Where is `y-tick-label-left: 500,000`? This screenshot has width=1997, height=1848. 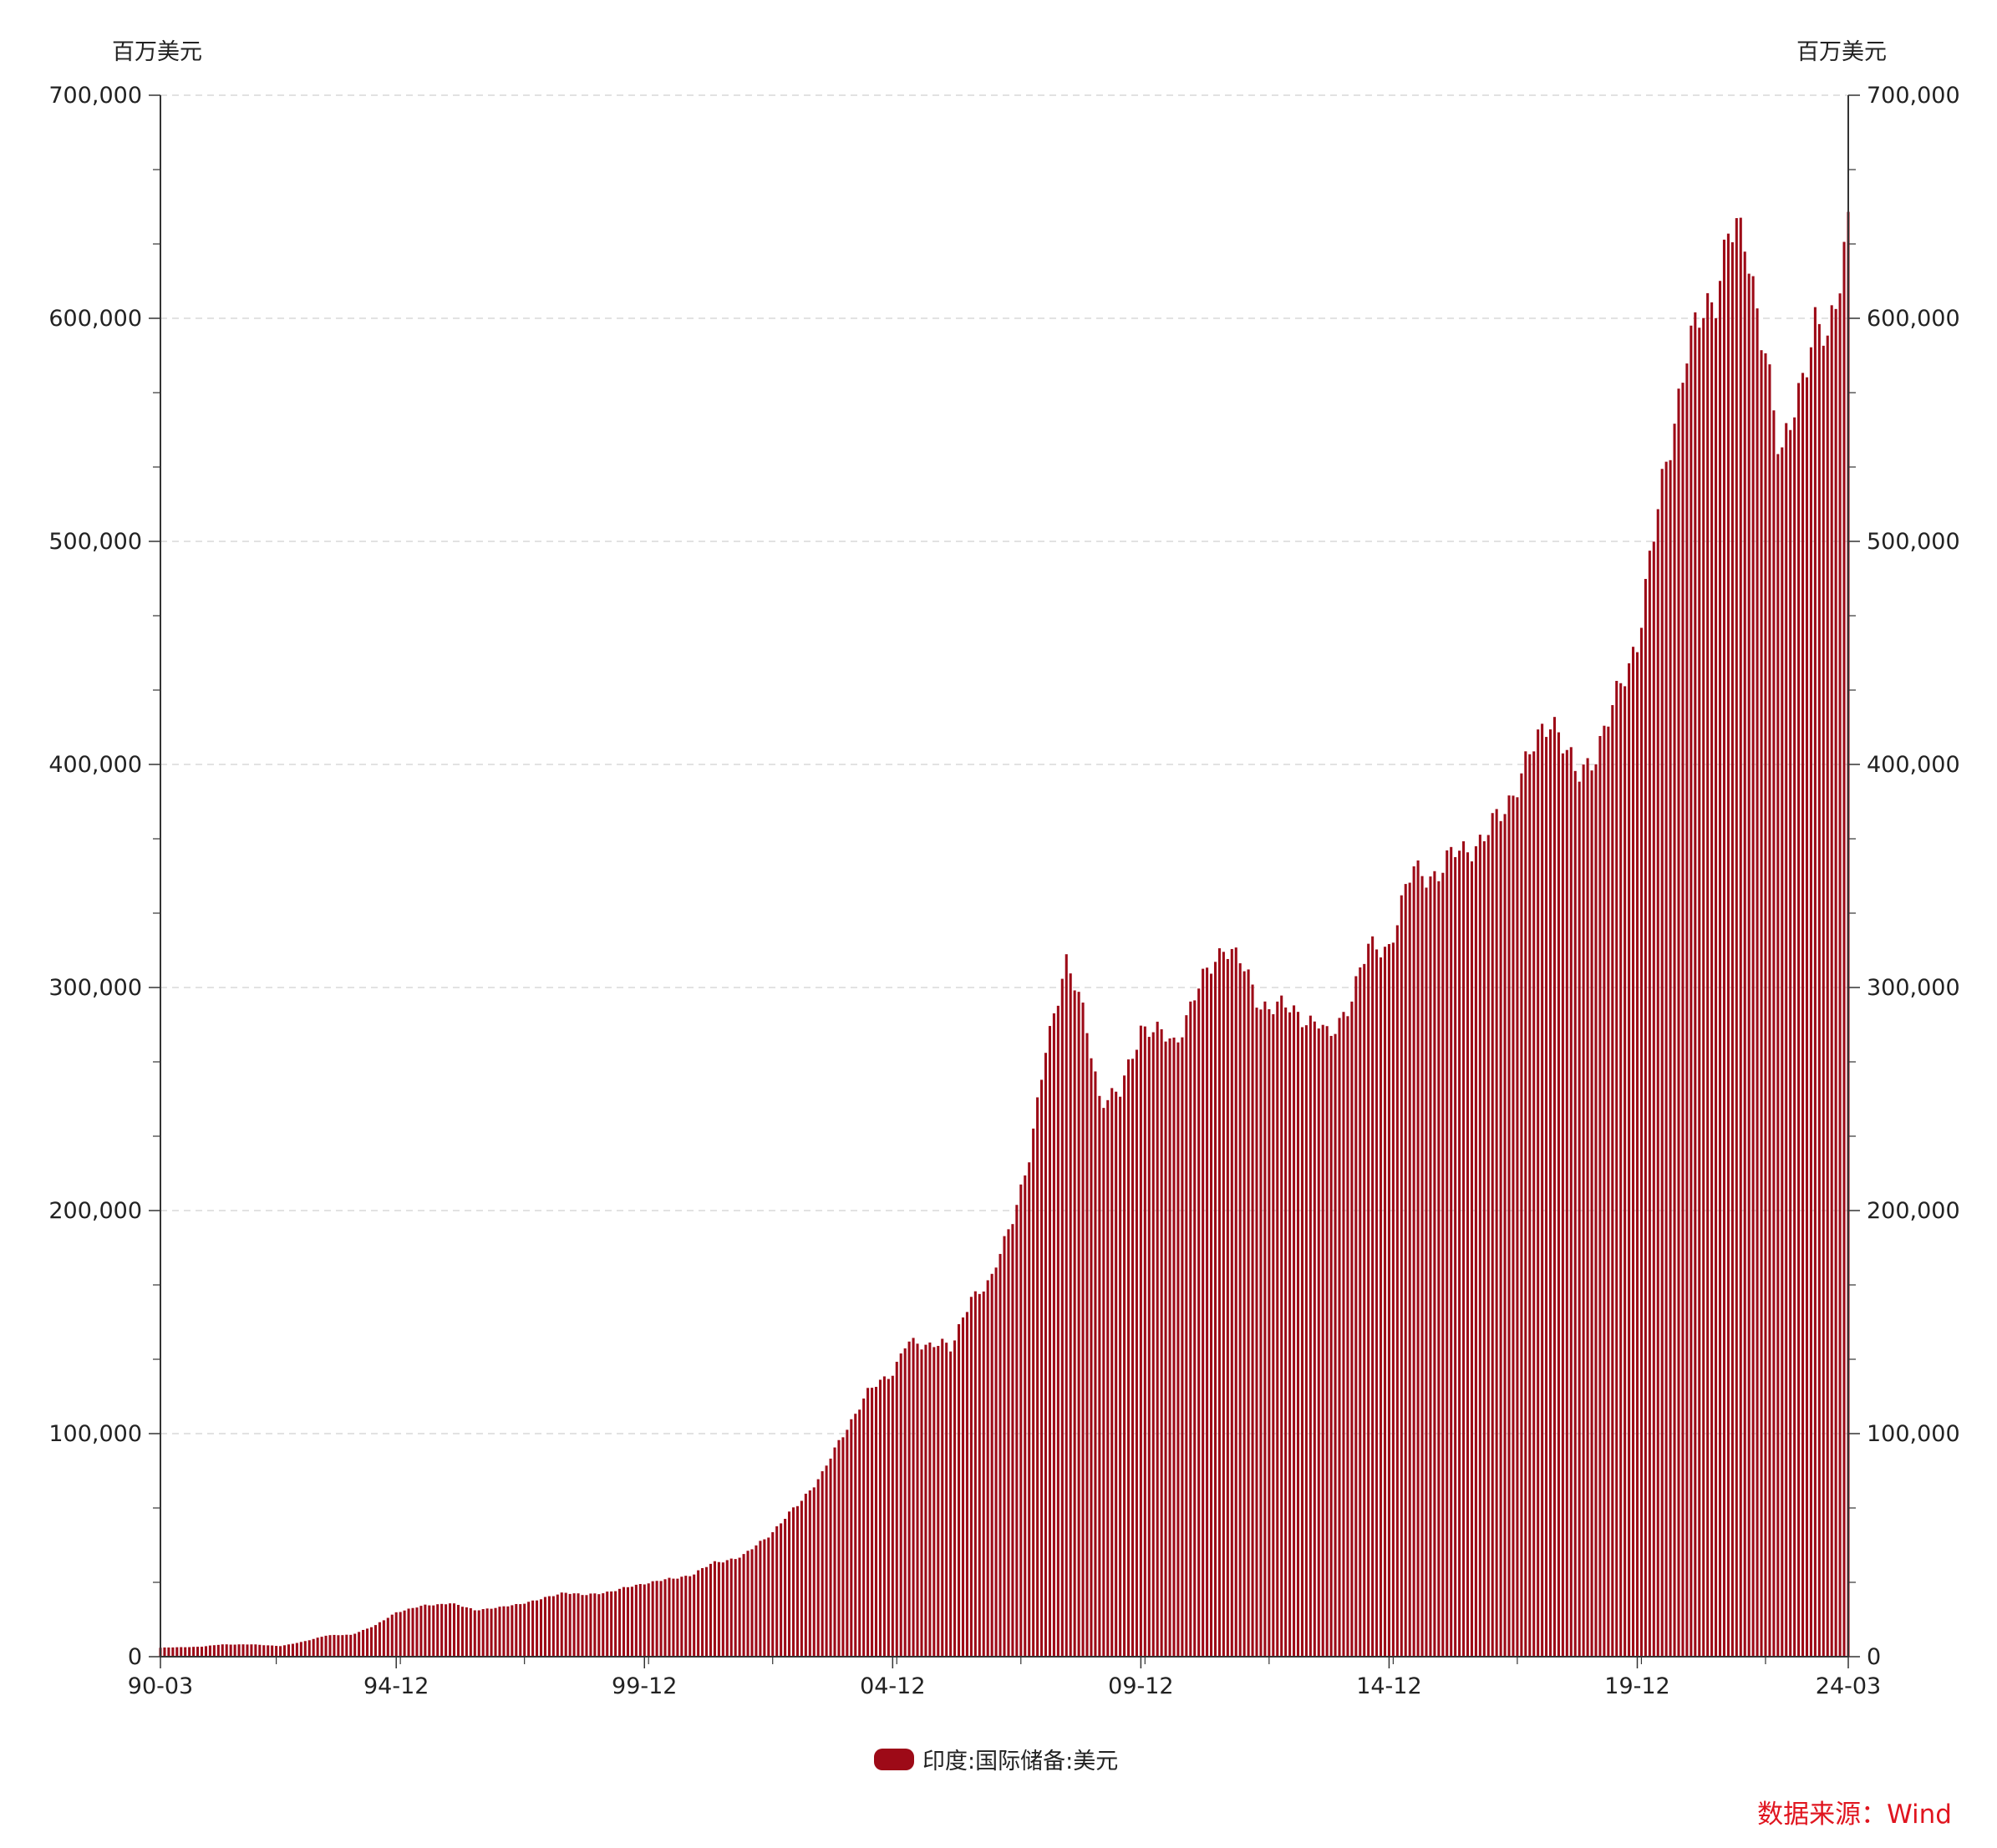
y-tick-label-left: 500,000 is located at coordinates (95, 542).